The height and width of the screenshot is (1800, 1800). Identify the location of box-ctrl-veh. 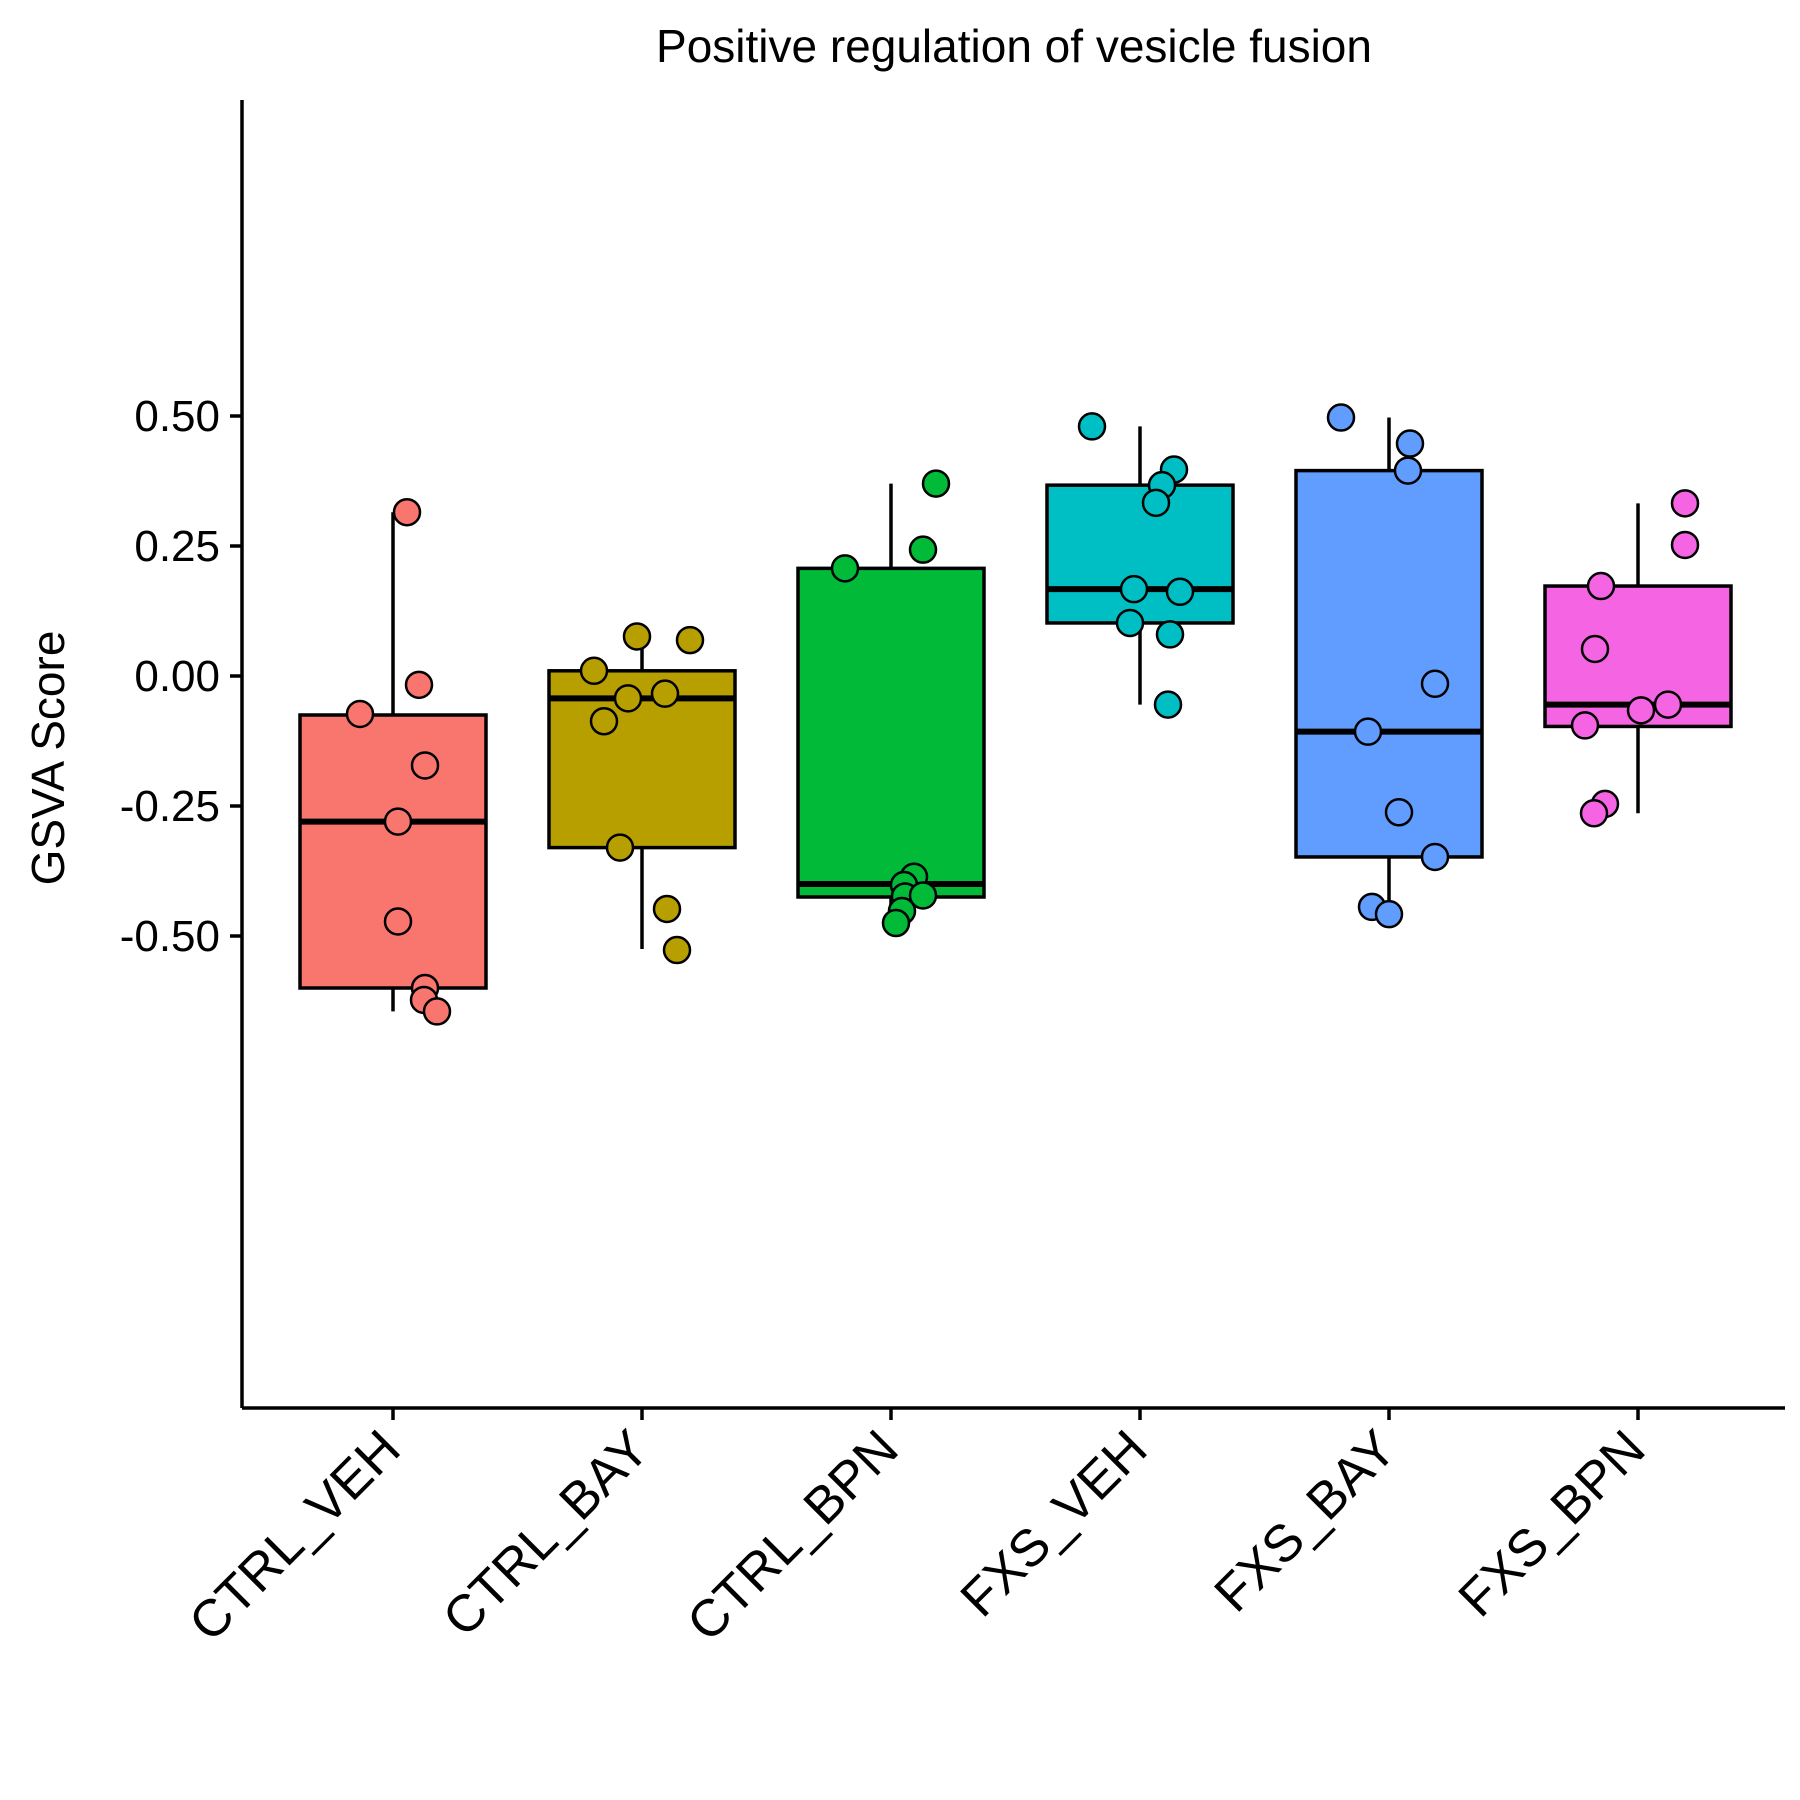
(393, 851).